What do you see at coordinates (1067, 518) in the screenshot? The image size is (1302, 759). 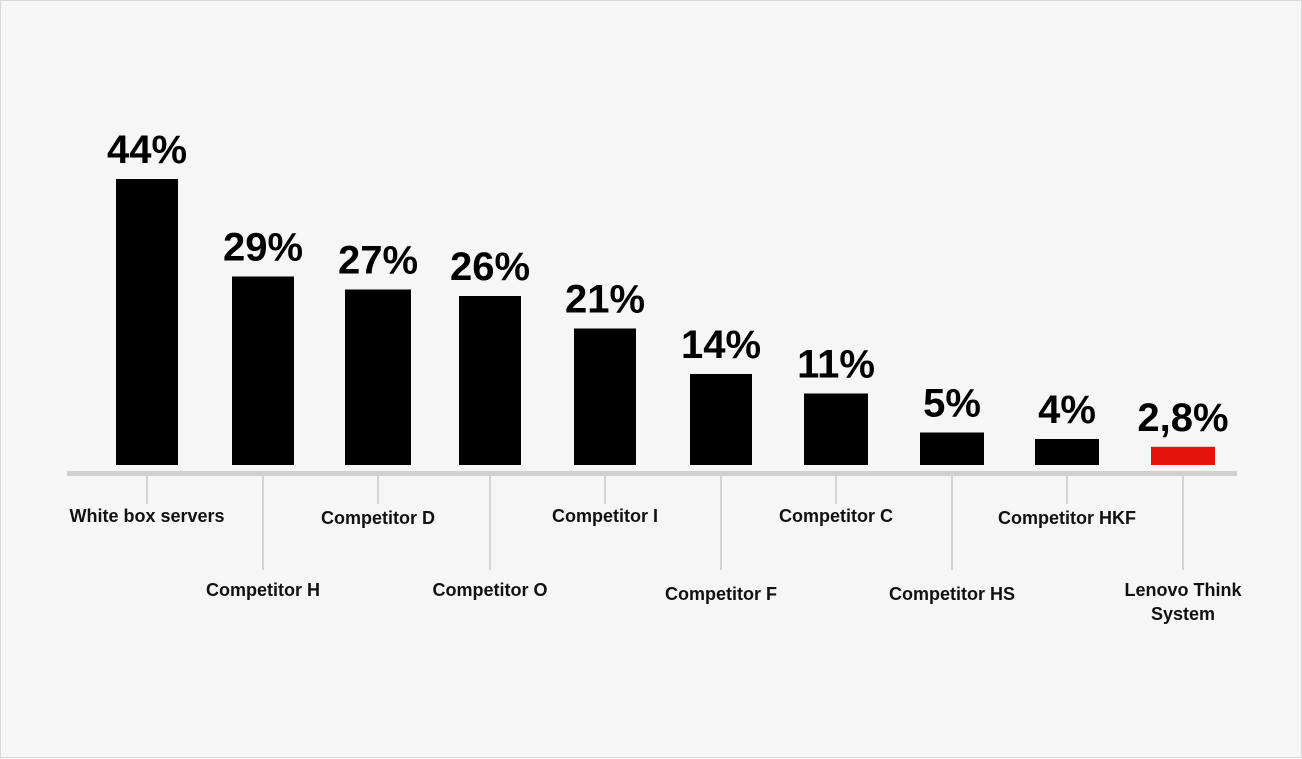 I see `category-label: Competitor HKF` at bounding box center [1067, 518].